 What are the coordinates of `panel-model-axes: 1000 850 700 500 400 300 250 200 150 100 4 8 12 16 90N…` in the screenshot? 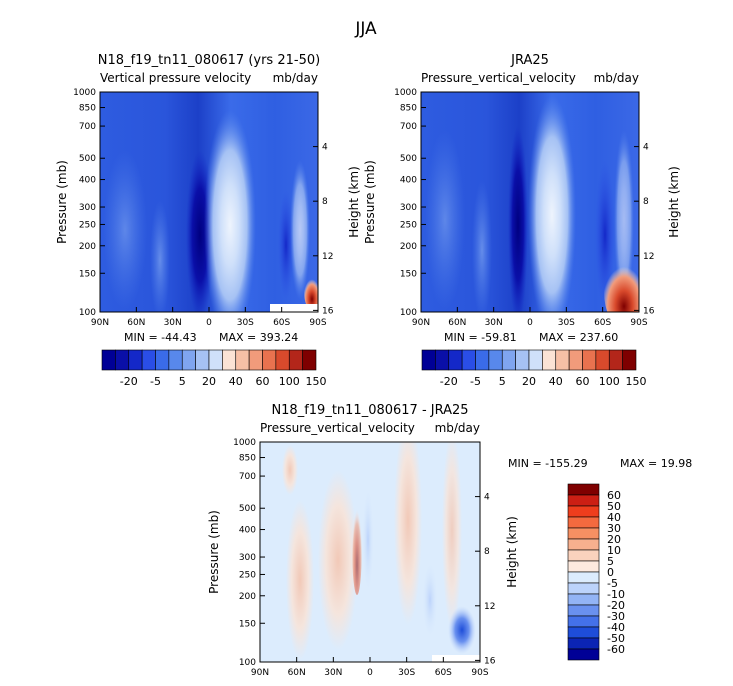 It's located at (203, 208).